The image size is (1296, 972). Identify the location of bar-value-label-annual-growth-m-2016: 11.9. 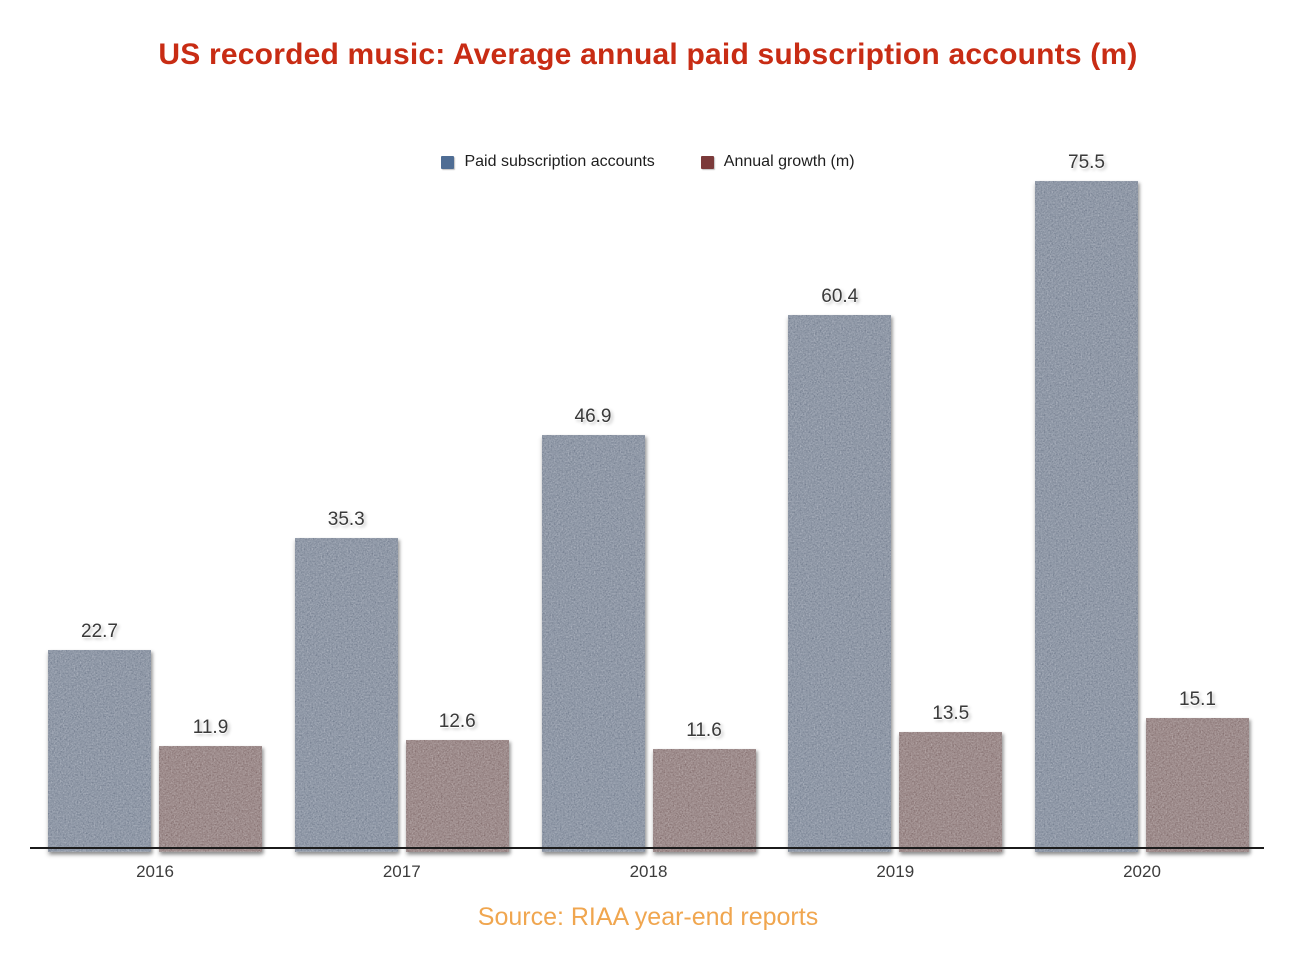
(210, 728).